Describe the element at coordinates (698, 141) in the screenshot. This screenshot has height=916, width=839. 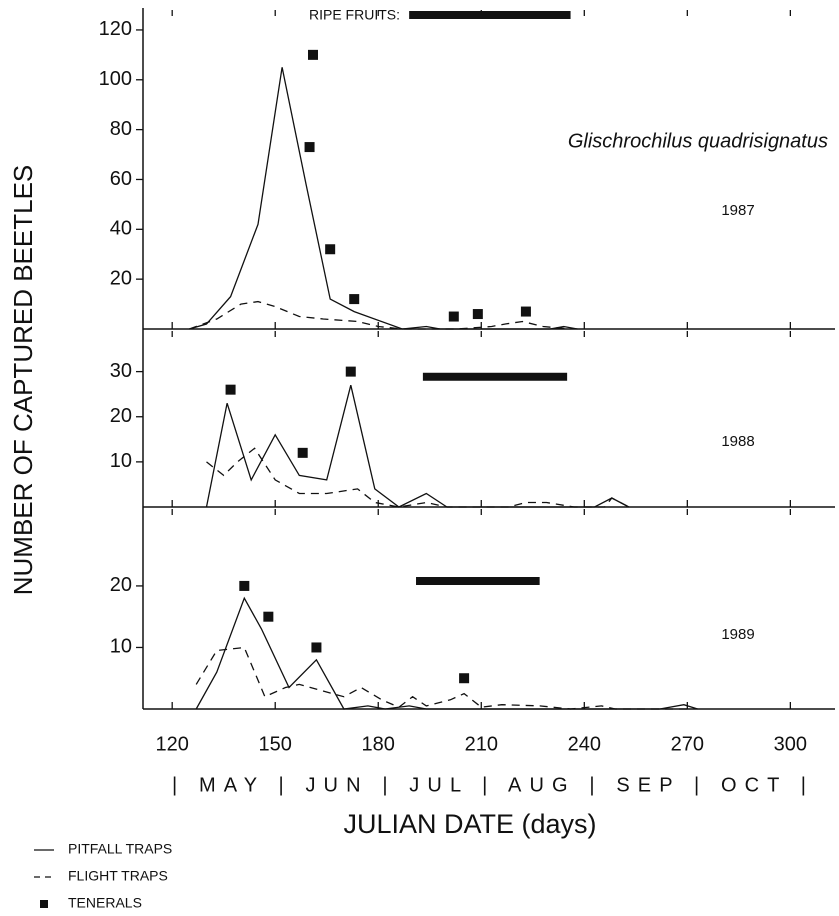
I see `species-label: Glischrochilus quadrisignatus` at that location.